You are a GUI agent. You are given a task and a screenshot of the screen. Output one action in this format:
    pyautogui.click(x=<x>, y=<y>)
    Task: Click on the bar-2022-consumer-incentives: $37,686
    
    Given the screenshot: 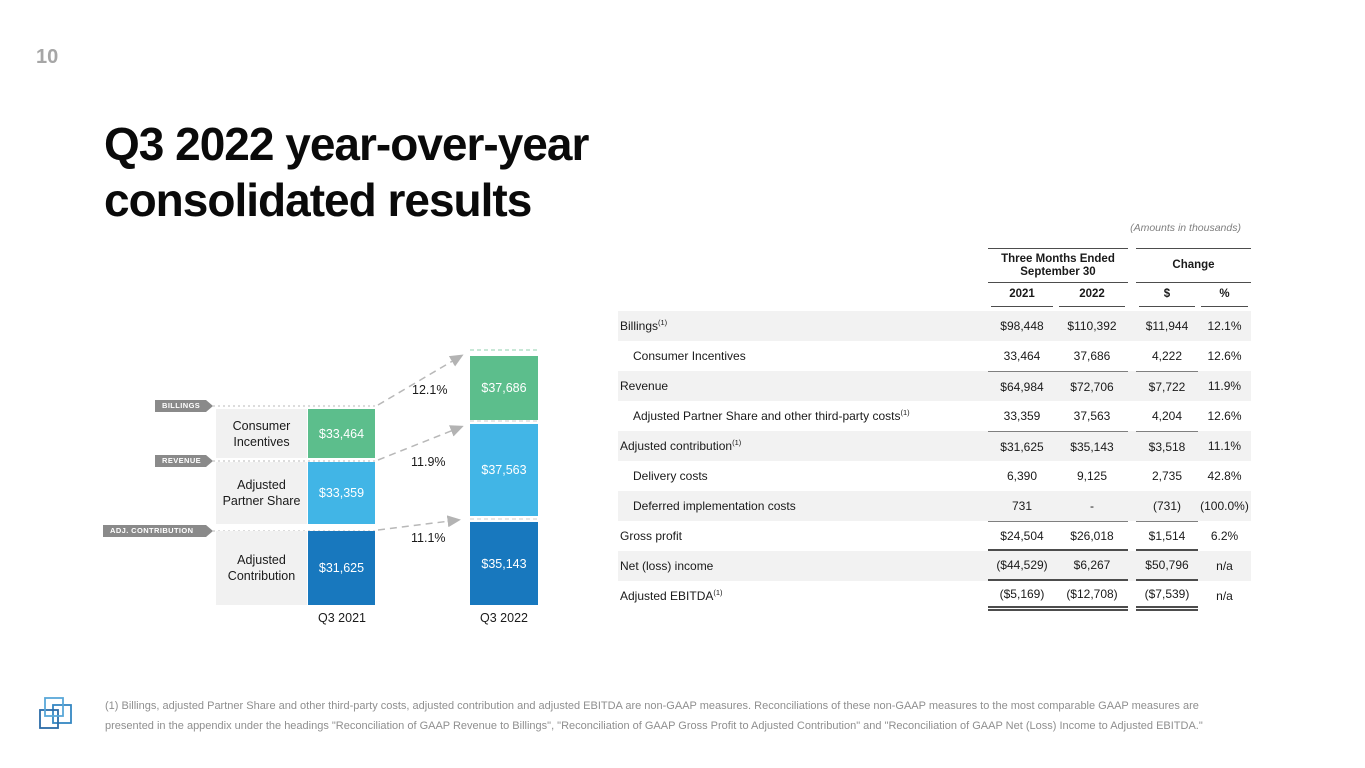 What is the action you would take?
    pyautogui.click(x=504, y=388)
    